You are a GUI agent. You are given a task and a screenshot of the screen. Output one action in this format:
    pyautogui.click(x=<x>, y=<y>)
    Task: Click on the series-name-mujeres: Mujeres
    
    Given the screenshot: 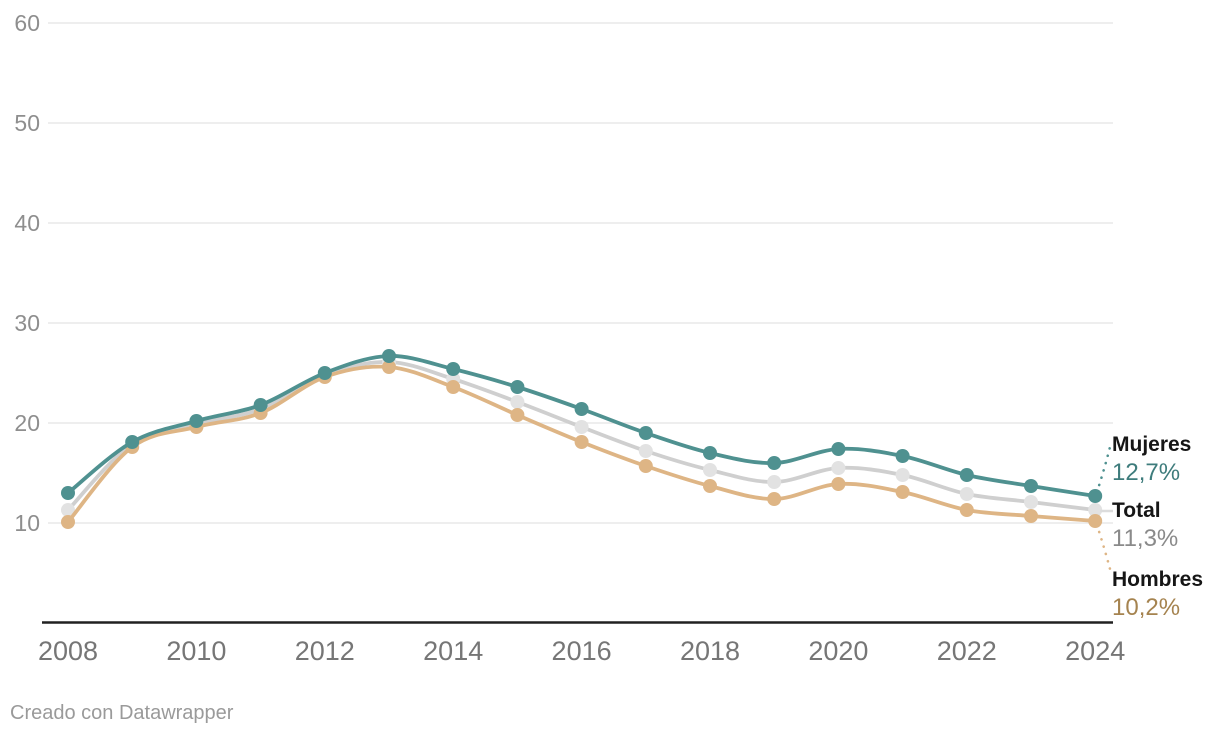 What is the action you would take?
    pyautogui.click(x=1152, y=444)
    